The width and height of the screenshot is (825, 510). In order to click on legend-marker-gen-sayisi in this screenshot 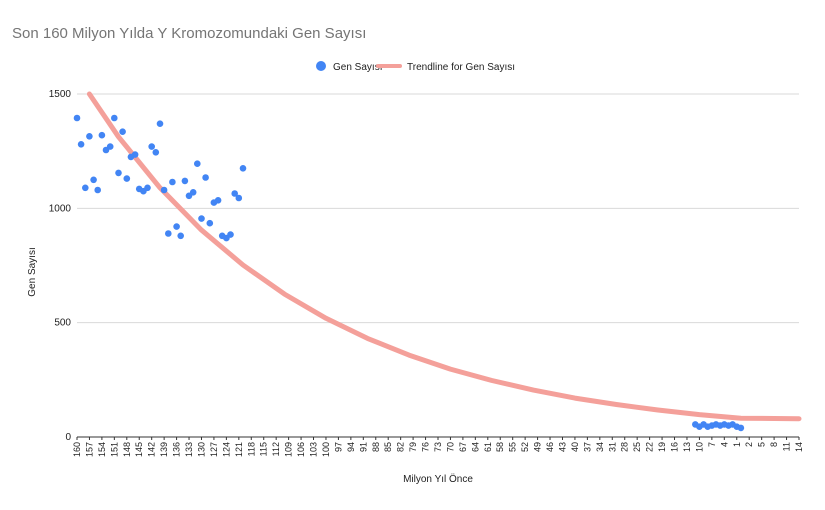, I will do `click(321, 66)`.